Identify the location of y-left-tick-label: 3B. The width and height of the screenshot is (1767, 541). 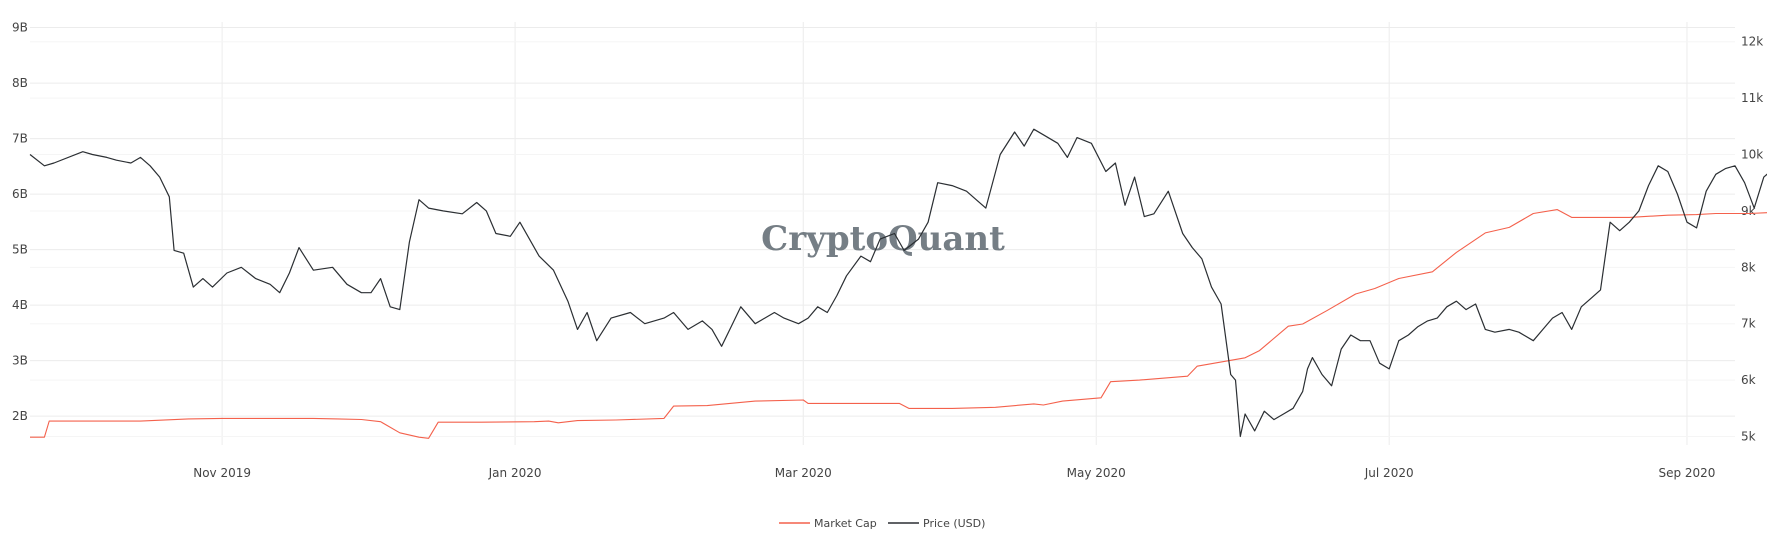
(20, 361).